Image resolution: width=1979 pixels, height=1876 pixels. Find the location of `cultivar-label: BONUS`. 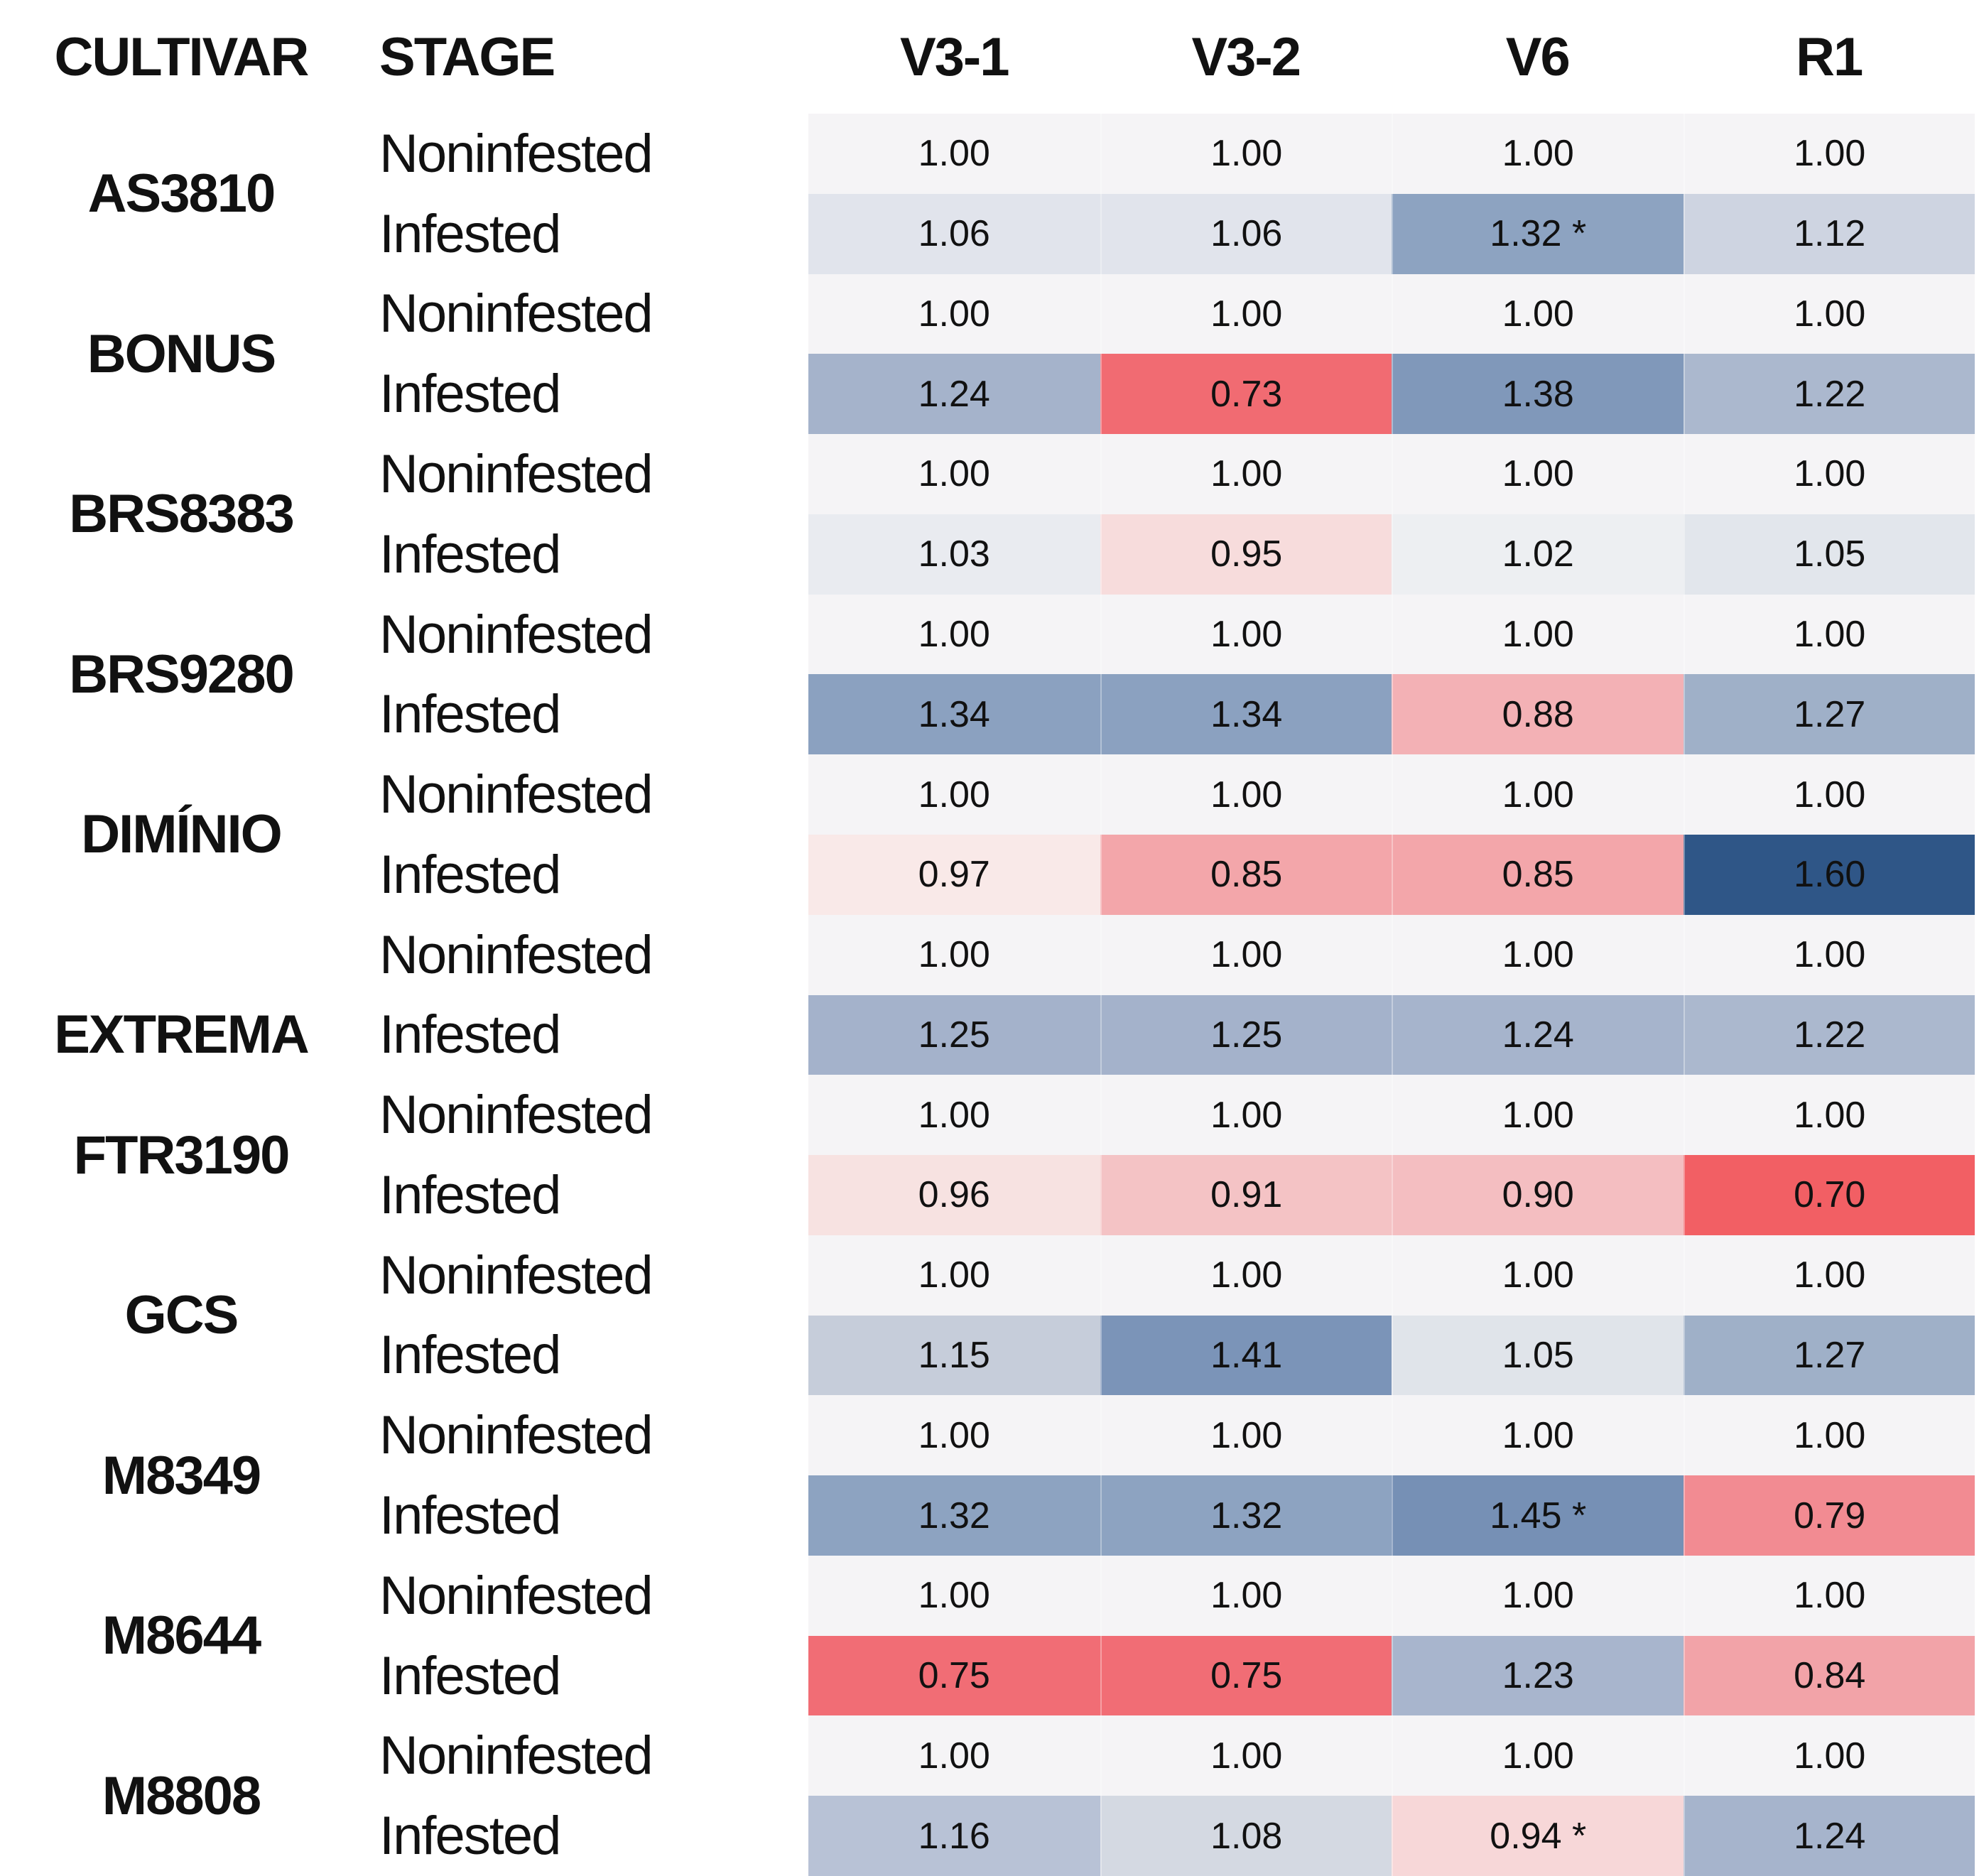

cultivar-label: BONUS is located at coordinates (181, 353).